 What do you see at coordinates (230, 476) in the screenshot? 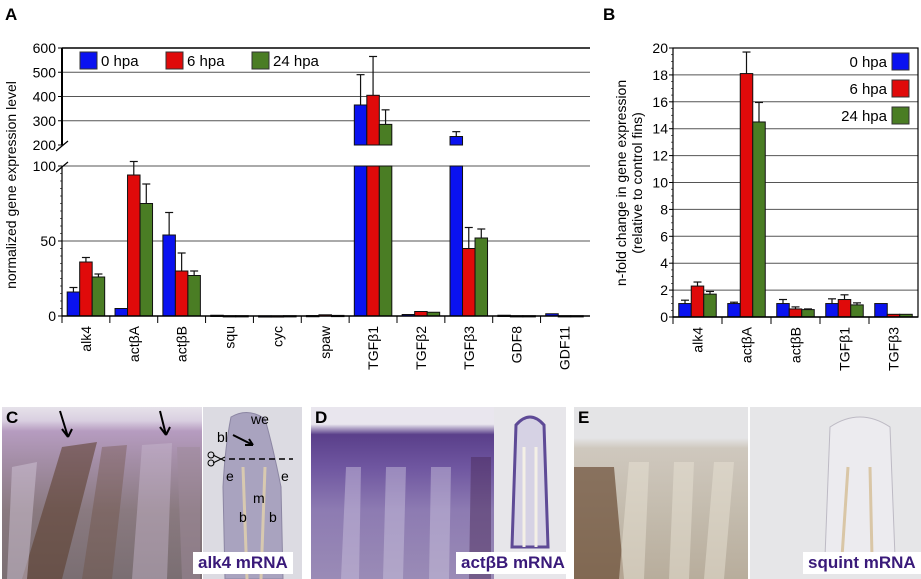
I see `label-e-left: e` at bounding box center [230, 476].